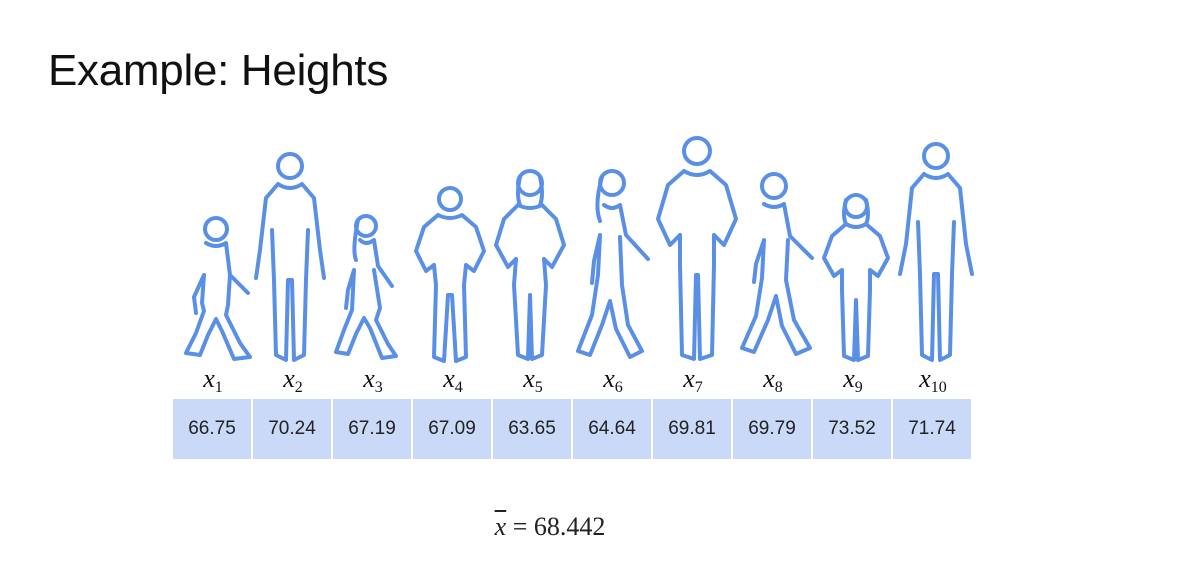  I want to click on label-x4: x4, so click(453, 380).